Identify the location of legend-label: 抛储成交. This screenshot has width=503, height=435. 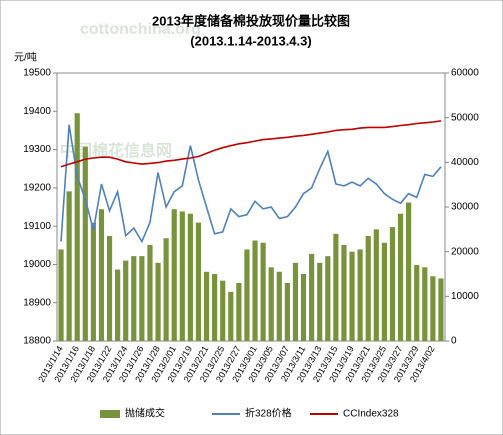
(145, 413).